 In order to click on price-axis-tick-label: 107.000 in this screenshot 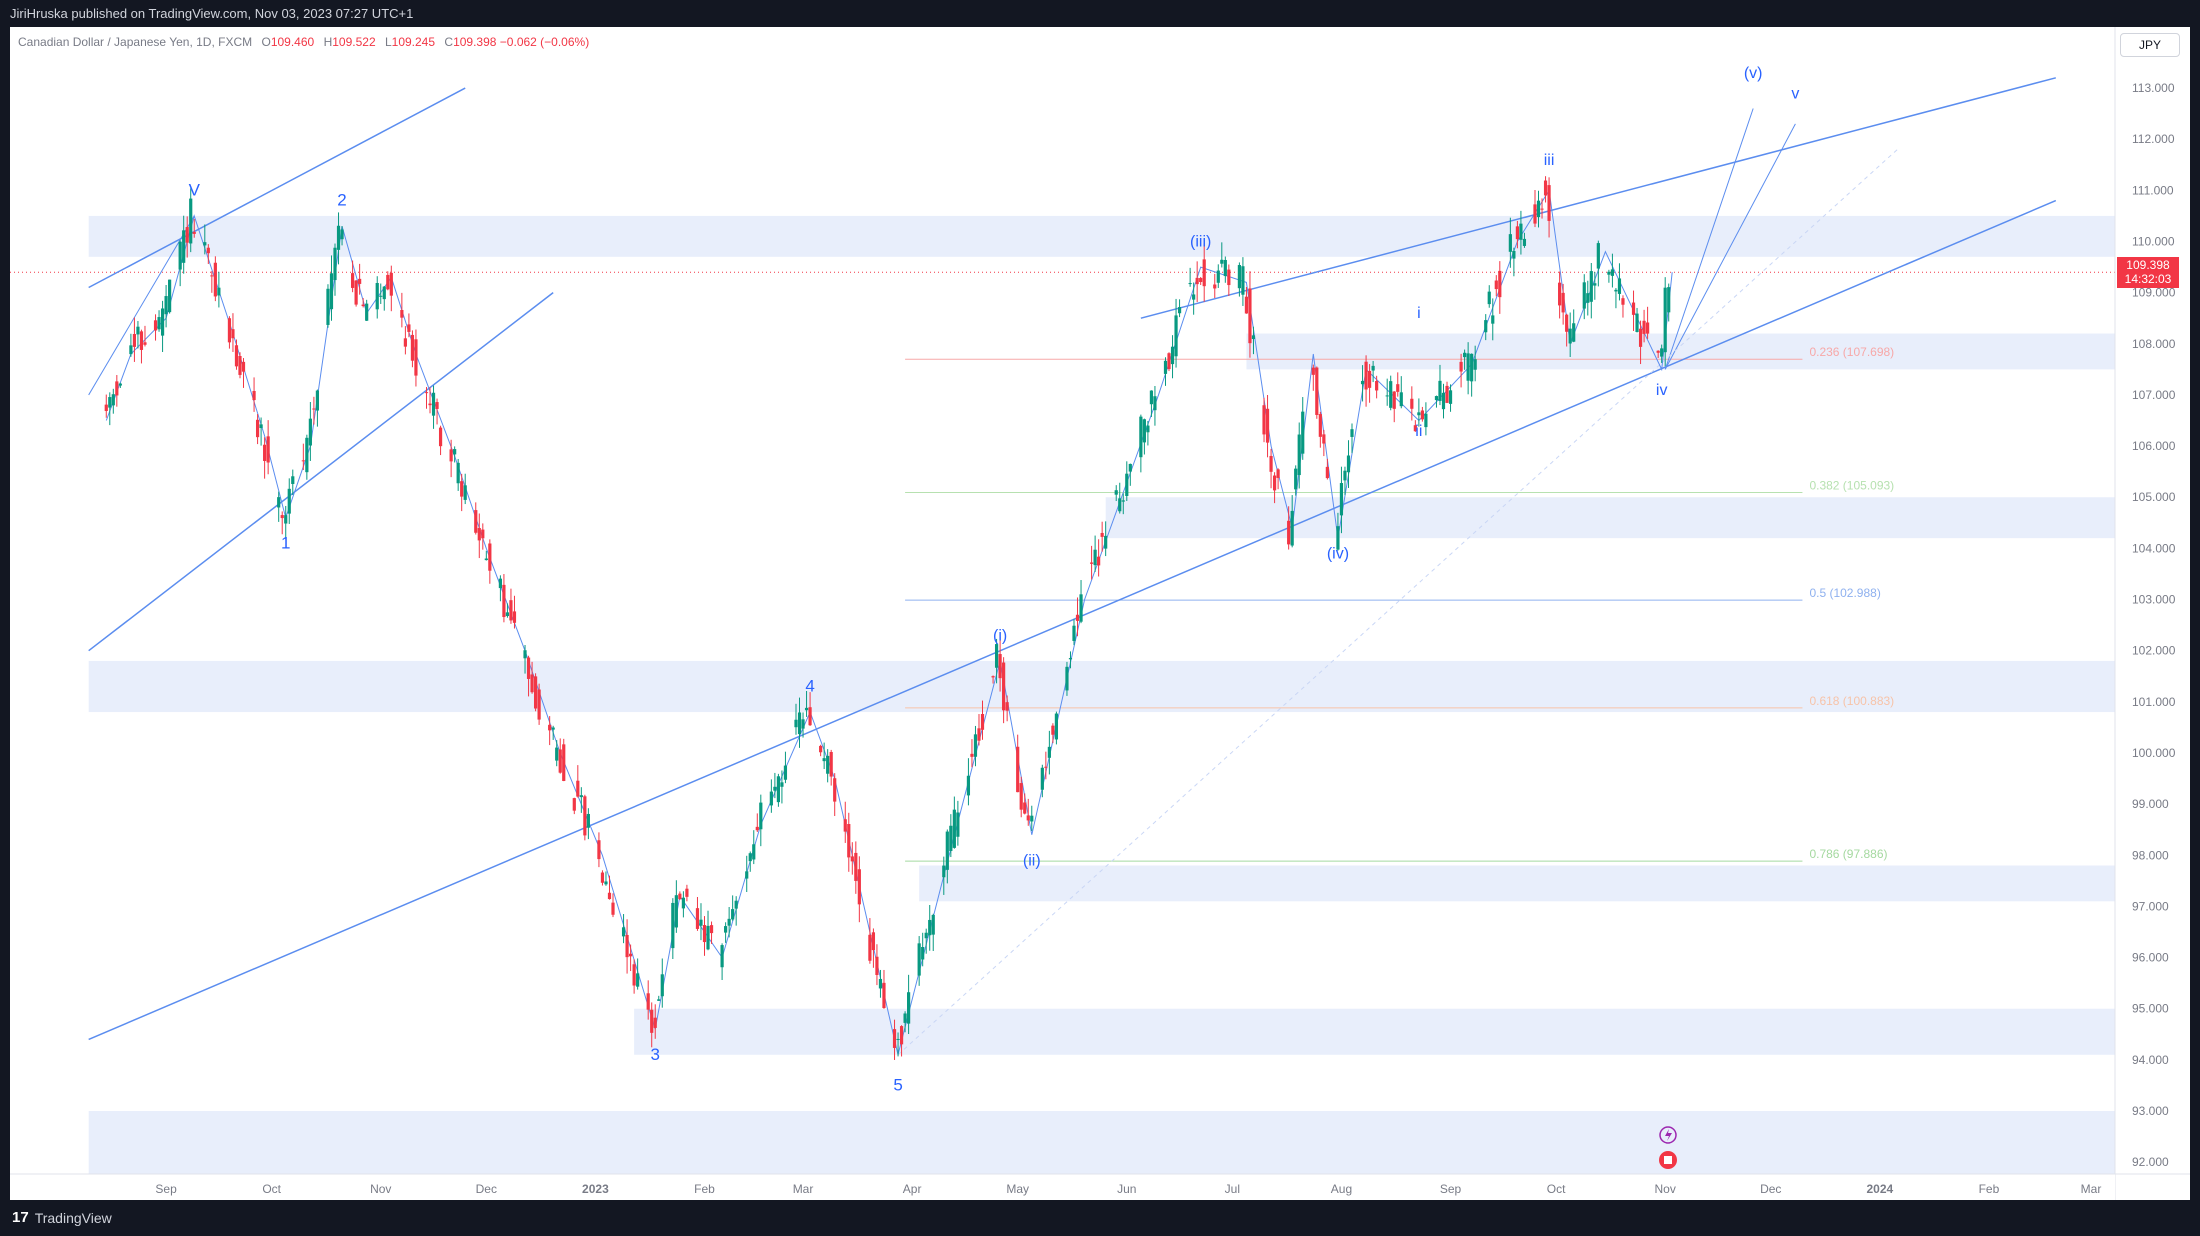, I will do `click(2154, 395)`.